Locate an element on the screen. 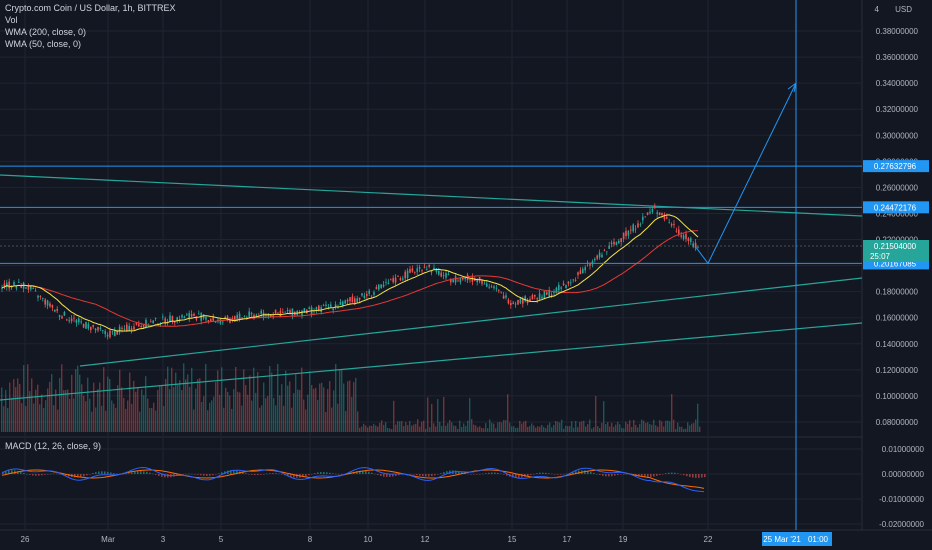 The image size is (932, 550). indicator-wma200: WMA (200, close, 0) is located at coordinates (46, 32).